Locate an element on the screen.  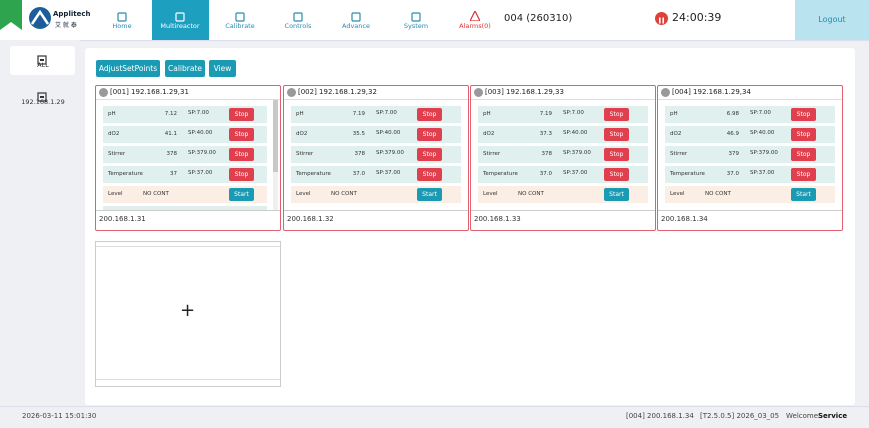
sensor-name: pH is located at coordinates (674, 114).